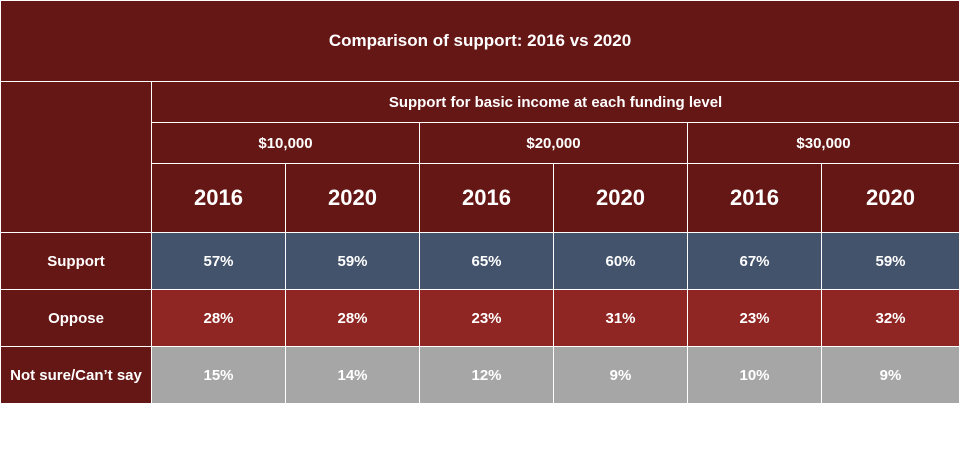  I want to click on row-label-oppose: Oppose, so click(76, 318).